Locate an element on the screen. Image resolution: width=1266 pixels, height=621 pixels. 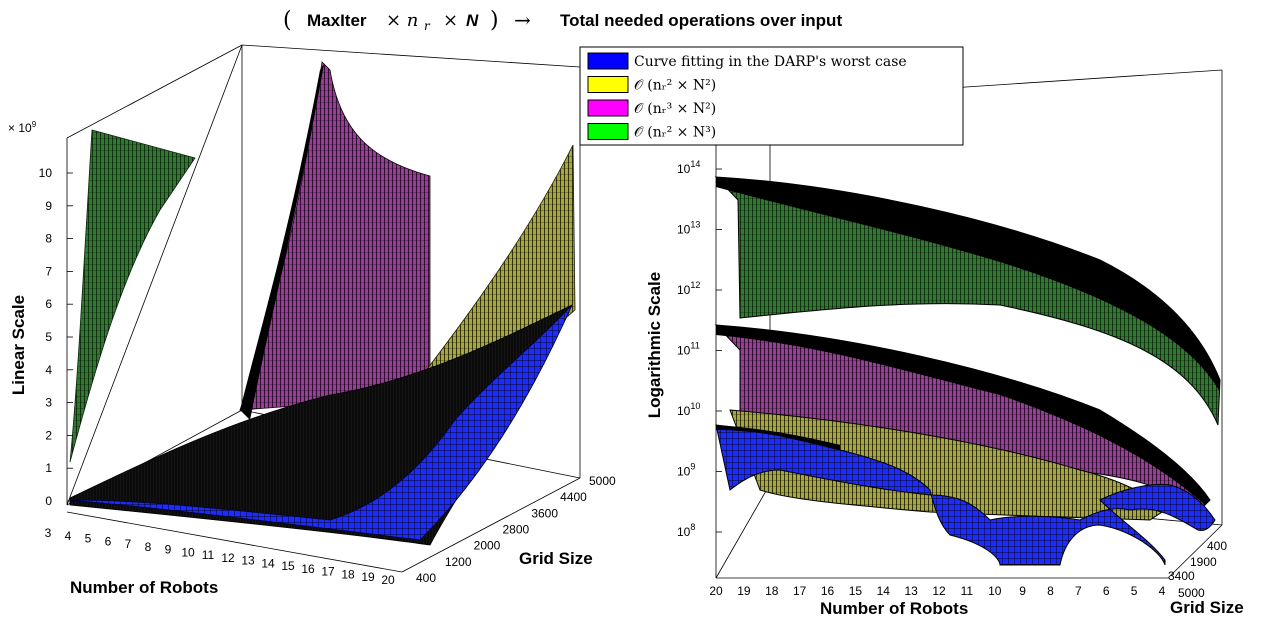
legend-entry: 𝒪 (nᵣ² × N²) is located at coordinates (651, 85).